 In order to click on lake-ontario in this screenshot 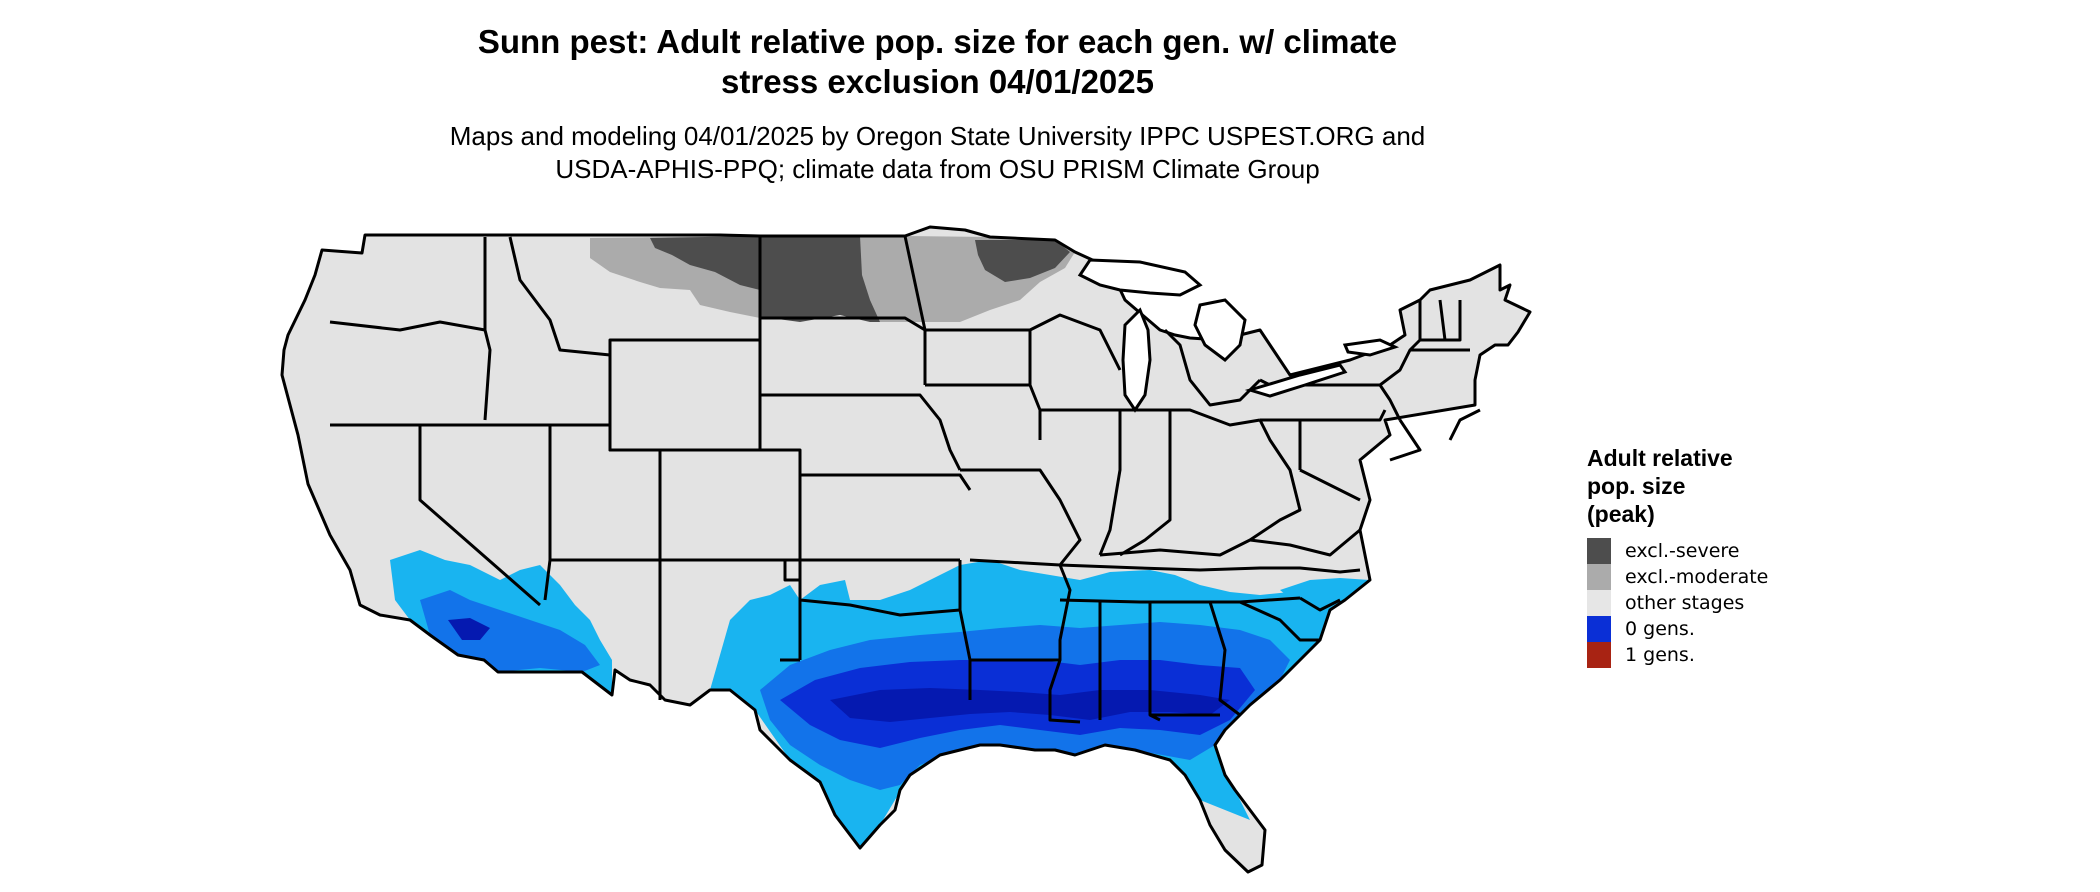, I will do `click(1371, 347)`.